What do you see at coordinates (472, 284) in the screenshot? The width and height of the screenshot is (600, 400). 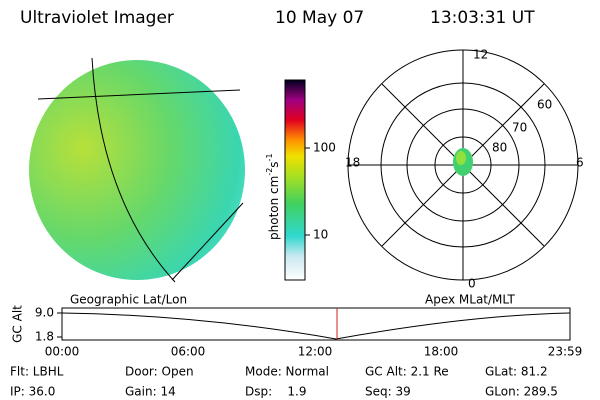 I see `mlt-label: 0` at bounding box center [472, 284].